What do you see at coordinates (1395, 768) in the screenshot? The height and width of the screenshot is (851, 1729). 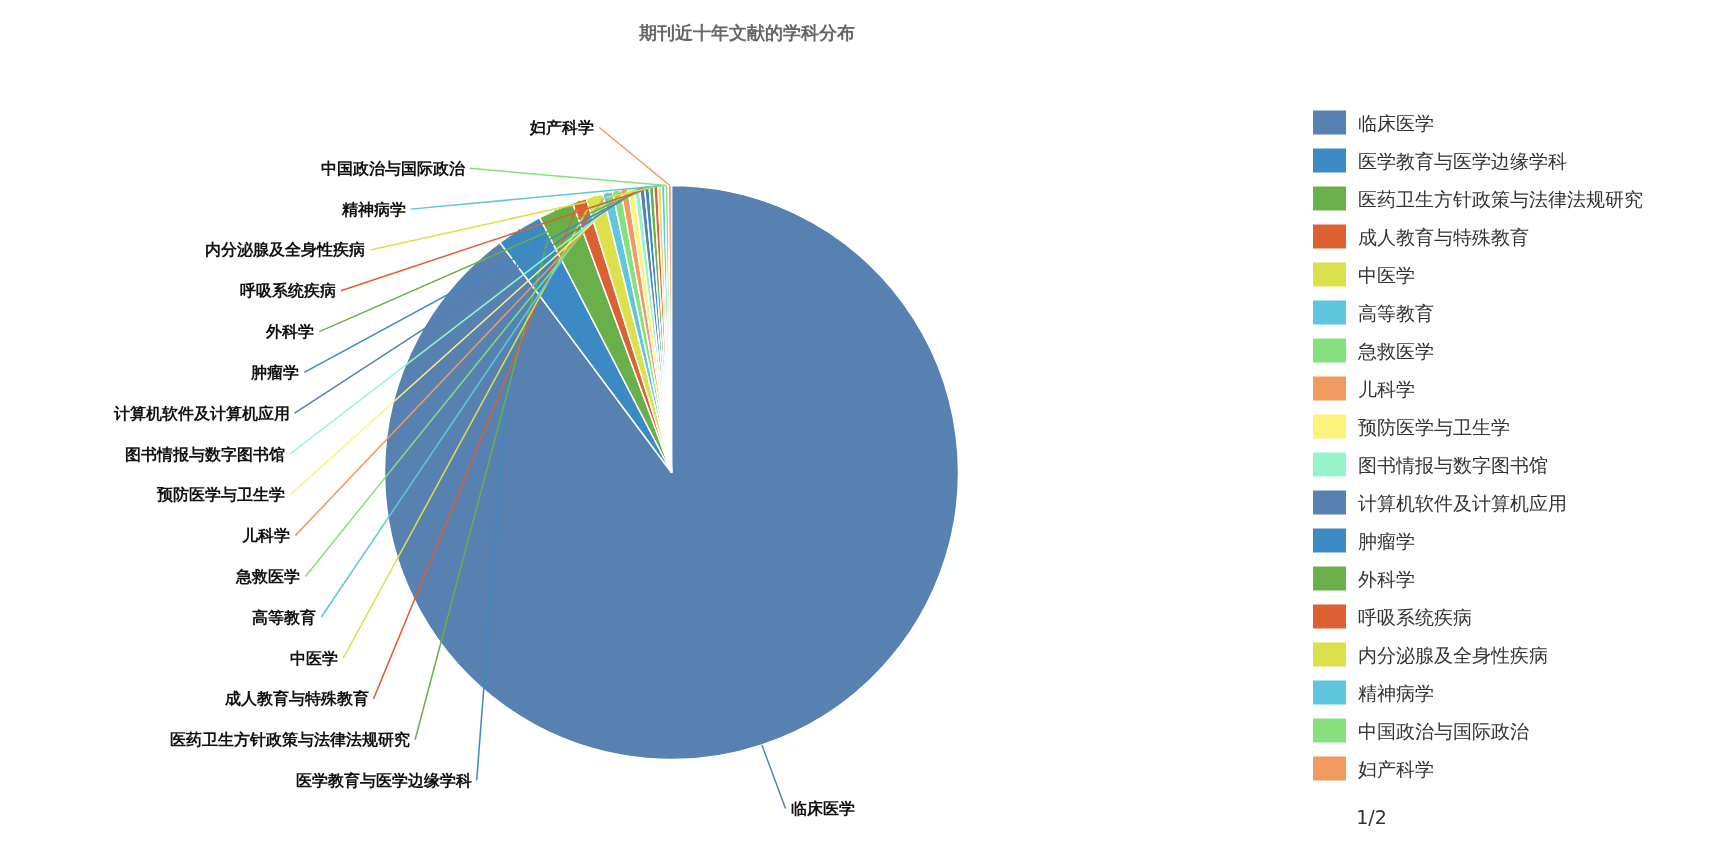 I see `legend-label: 妇产科学` at bounding box center [1395, 768].